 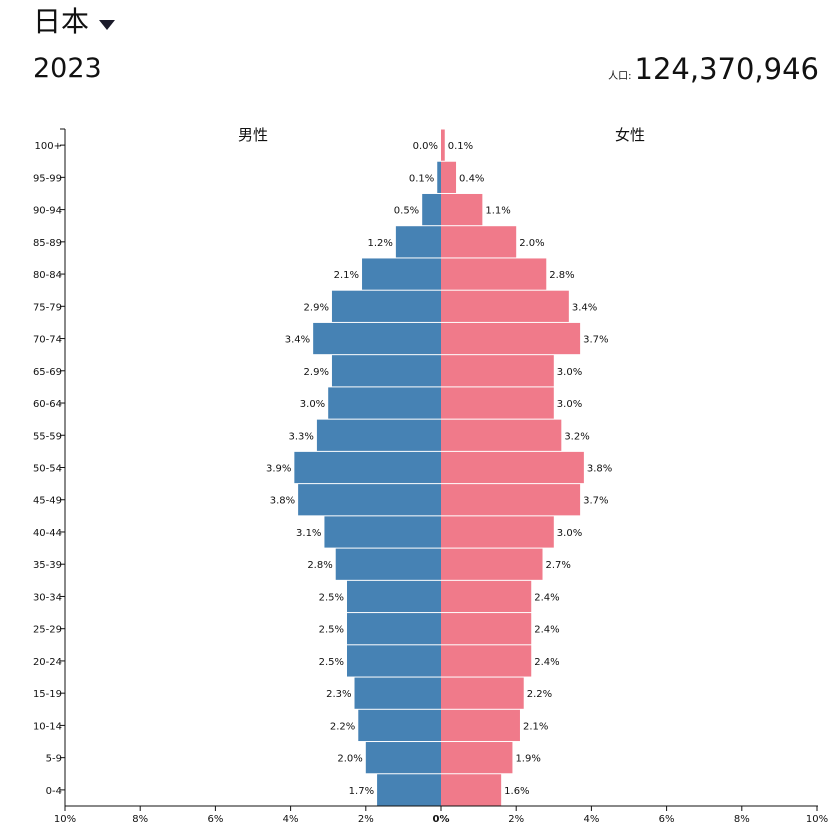 What do you see at coordinates (415, 50) in the screenshot?
I see `header: 日本 2023 人口: 124,370,946` at bounding box center [415, 50].